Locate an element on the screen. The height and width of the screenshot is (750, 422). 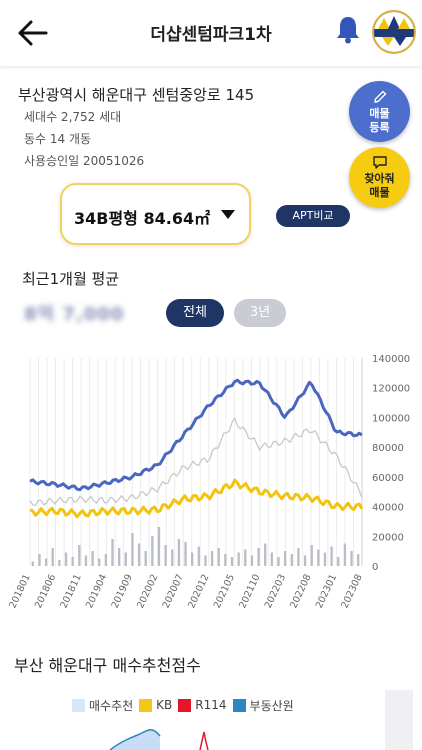
app-header: 더샵센텀파크1차 is located at coordinates (211, 33).